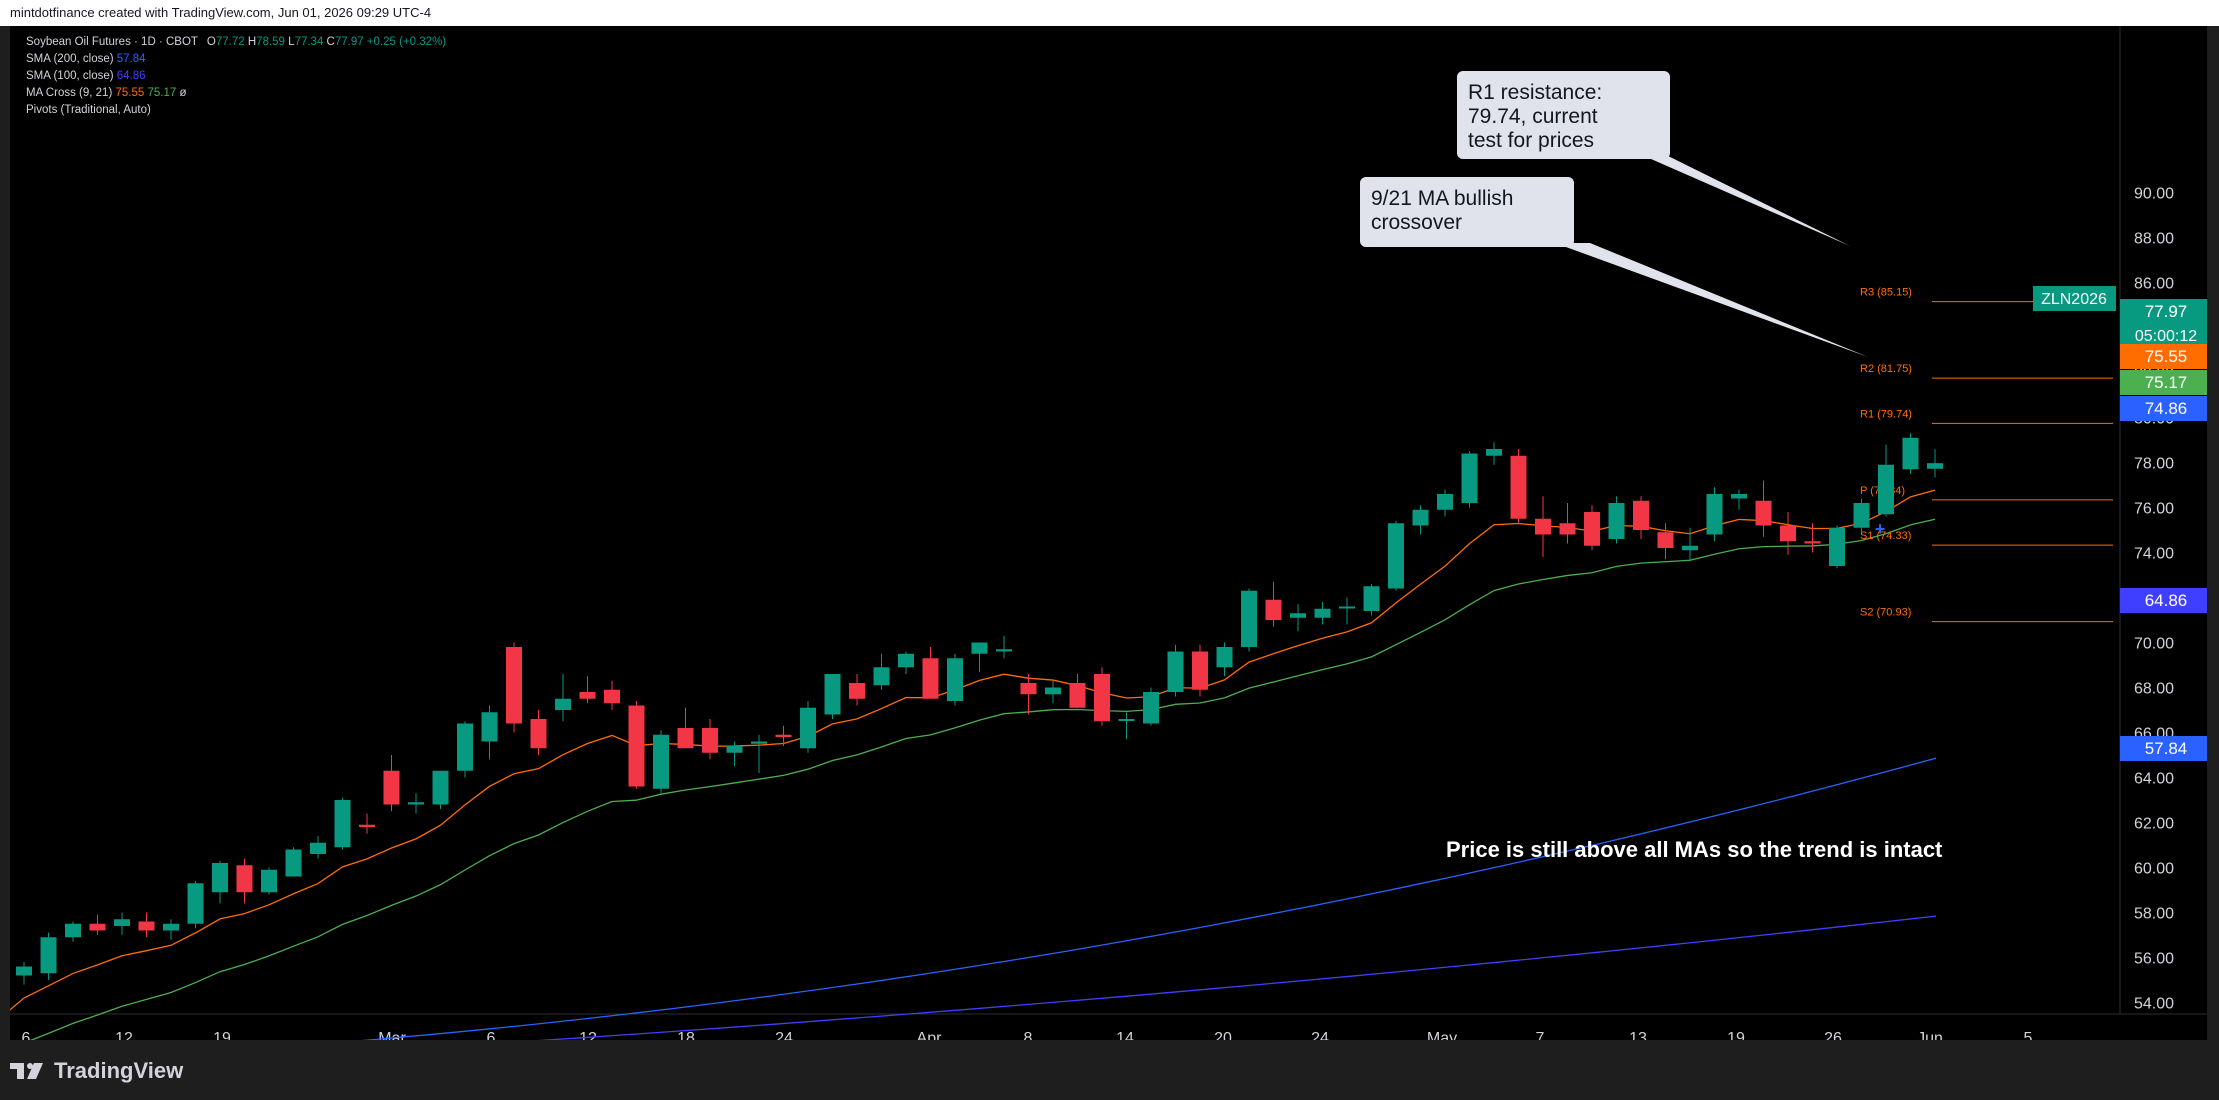  Describe the element at coordinates (236, 76) in the screenshot. I see `legend-sma100-row: SMA (100, close) 64.86` at that location.